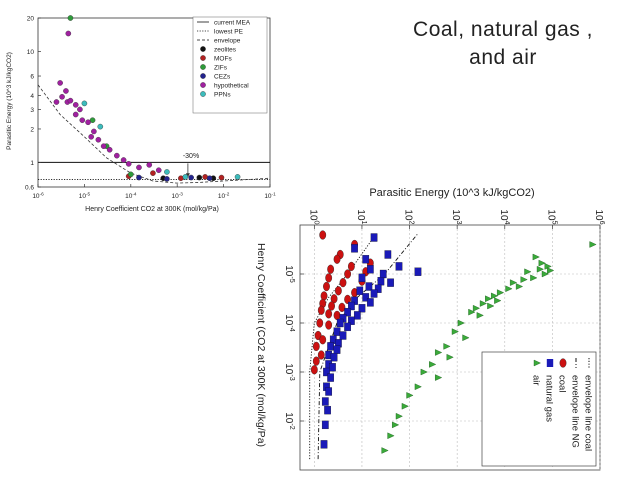 This screenshot has height=479, width=638. Describe the element at coordinates (290, 372) in the screenshot. I see `chart2-y-tick-label: 10-3` at that location.